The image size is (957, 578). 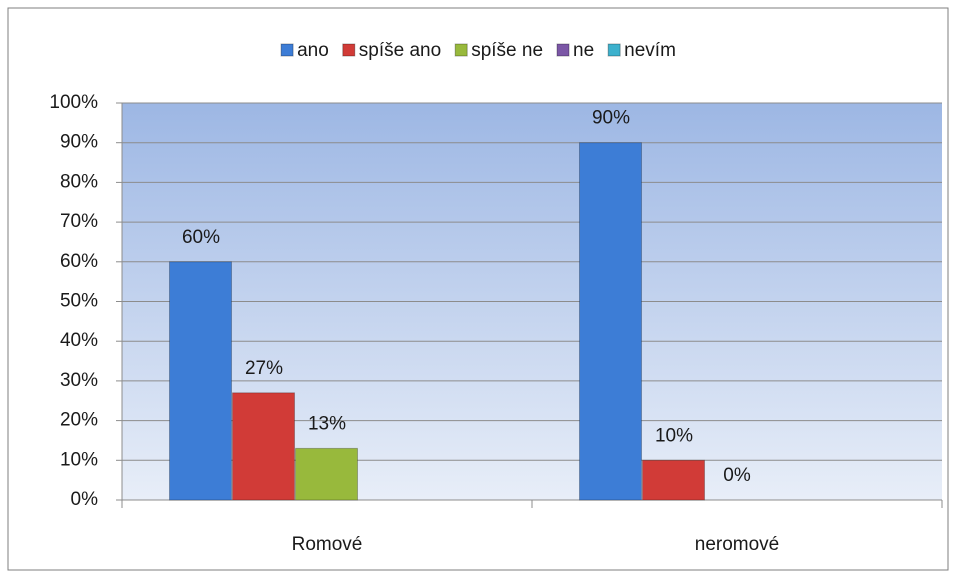 I want to click on legend-label: spíše ne, so click(x=507, y=50).